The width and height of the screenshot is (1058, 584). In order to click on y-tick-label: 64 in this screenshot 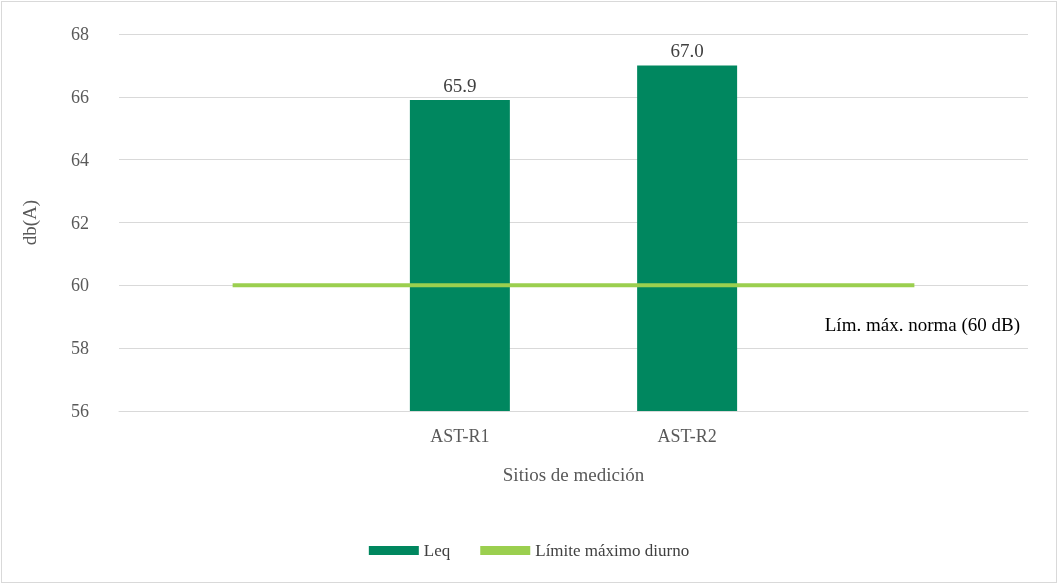, I will do `click(80, 159)`.